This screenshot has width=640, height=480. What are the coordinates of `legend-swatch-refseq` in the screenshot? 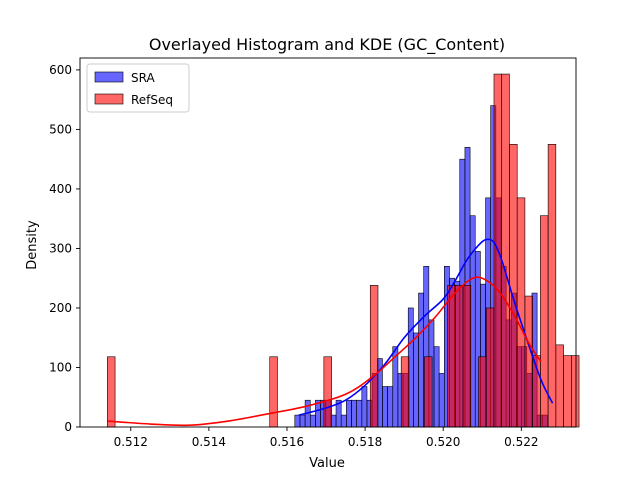 It's located at (109, 99).